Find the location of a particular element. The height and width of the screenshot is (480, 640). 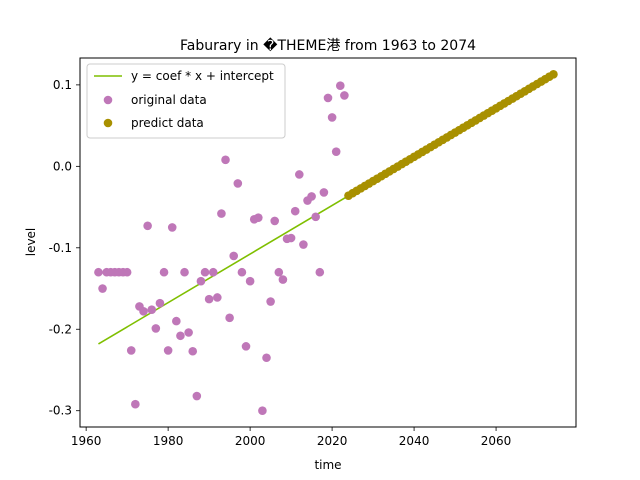

x-tick-label: 1960 is located at coordinates (86, 441).